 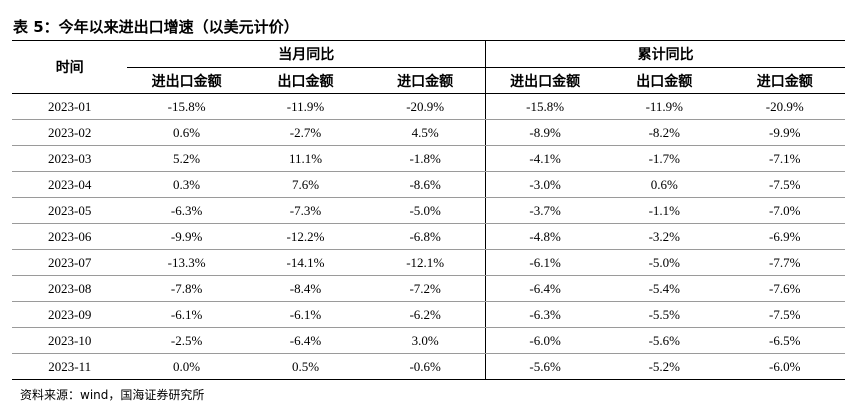 I want to click on cell-monthly-export: -6.1%, so click(x=305, y=314).